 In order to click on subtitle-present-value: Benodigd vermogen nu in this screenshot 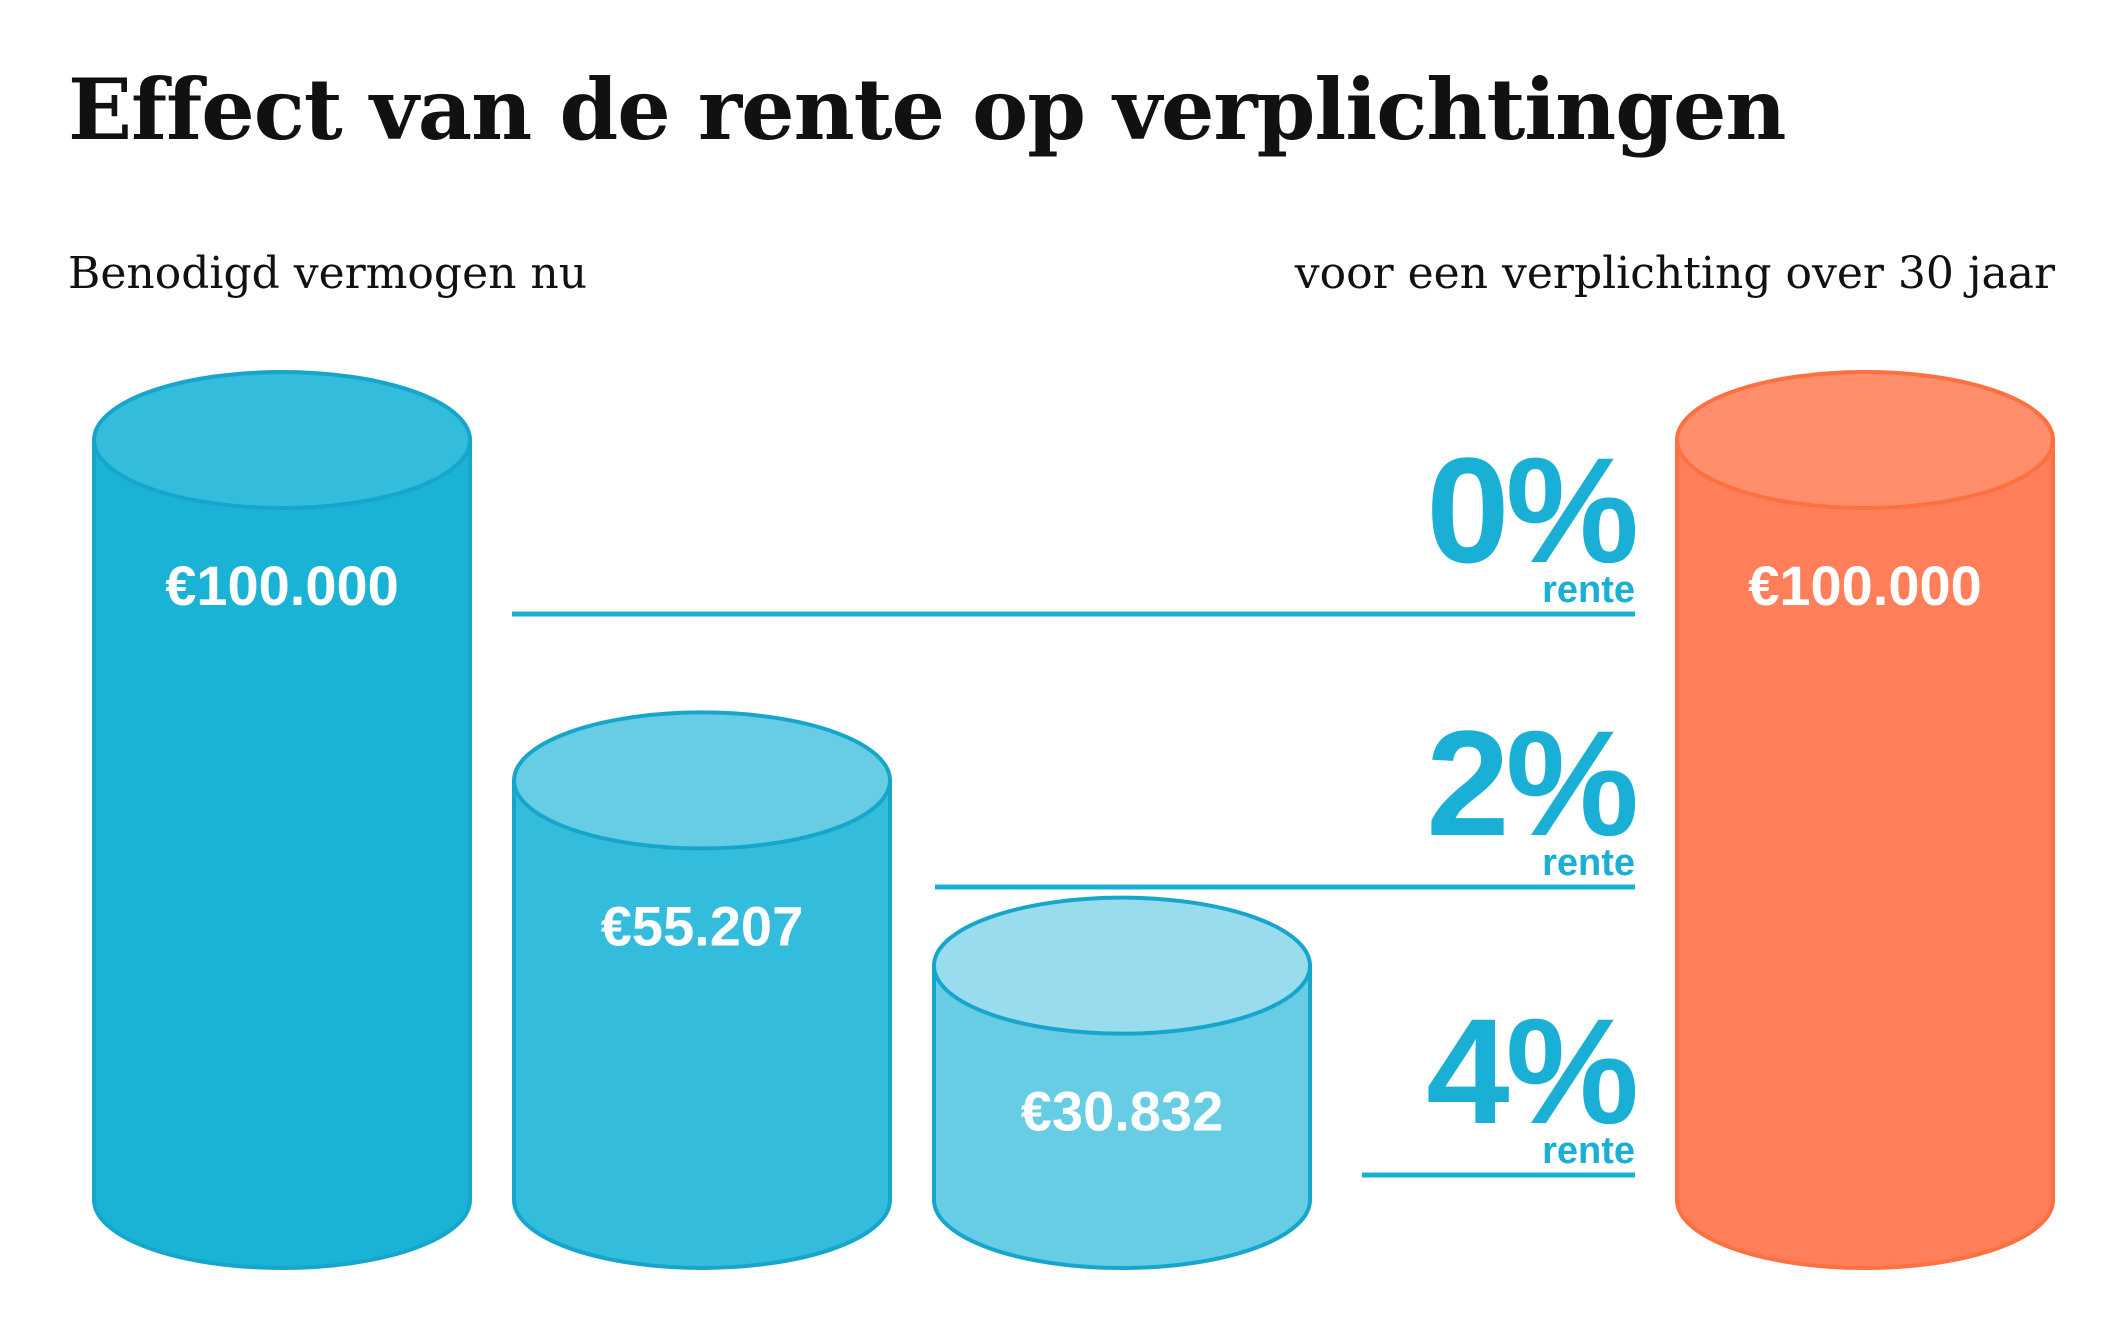, I will do `click(328, 273)`.